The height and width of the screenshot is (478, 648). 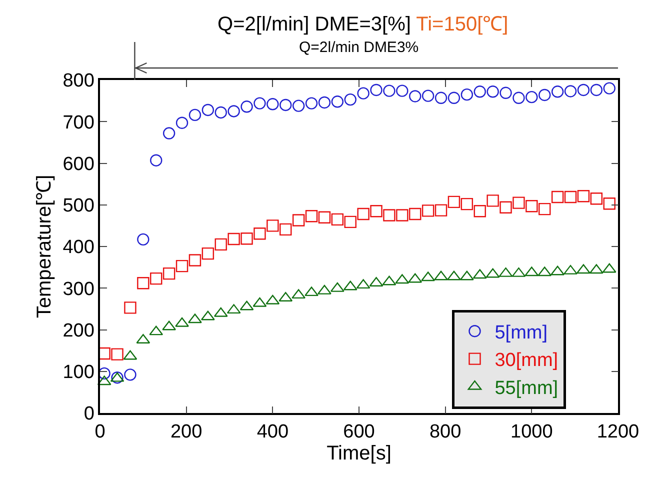 What do you see at coordinates (531, 432) in the screenshot?
I see `x-tick-label: 1000` at bounding box center [531, 432].